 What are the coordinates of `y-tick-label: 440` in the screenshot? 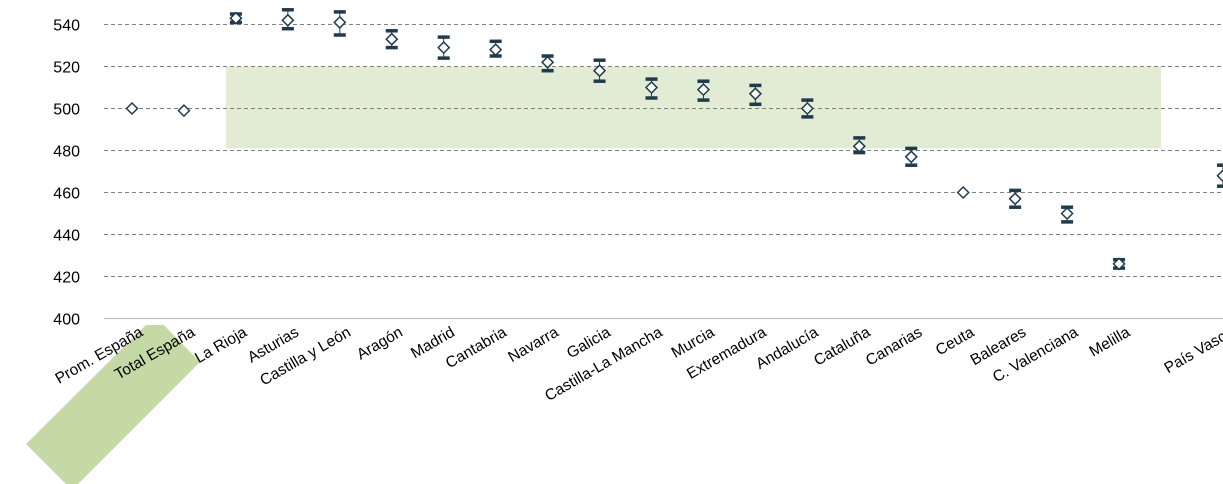 It's located at (66, 236).